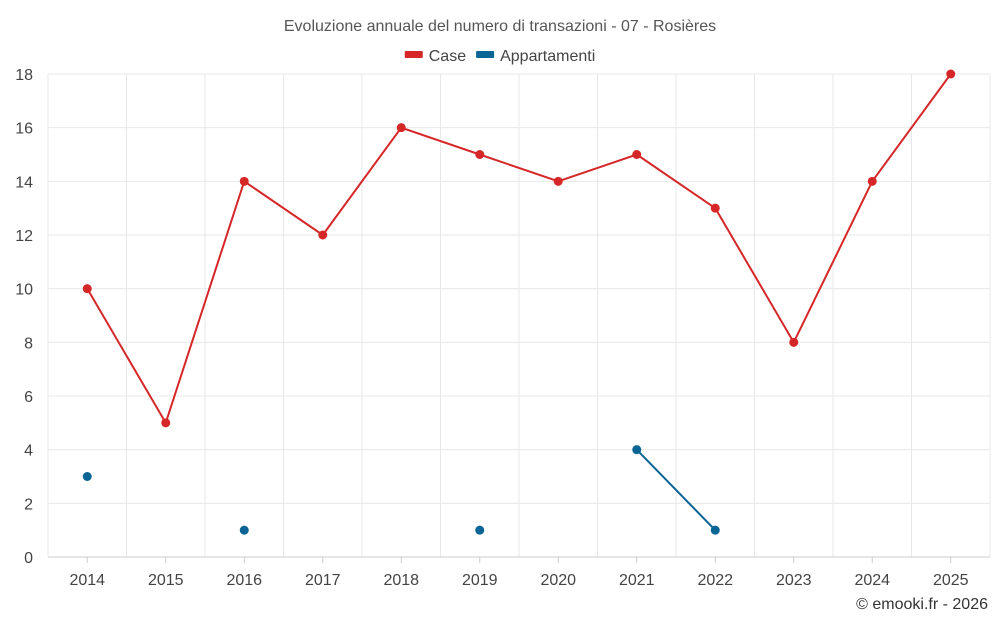  What do you see at coordinates (922, 604) in the screenshot?
I see `credit-text: © emooki.fr - 2026` at bounding box center [922, 604].